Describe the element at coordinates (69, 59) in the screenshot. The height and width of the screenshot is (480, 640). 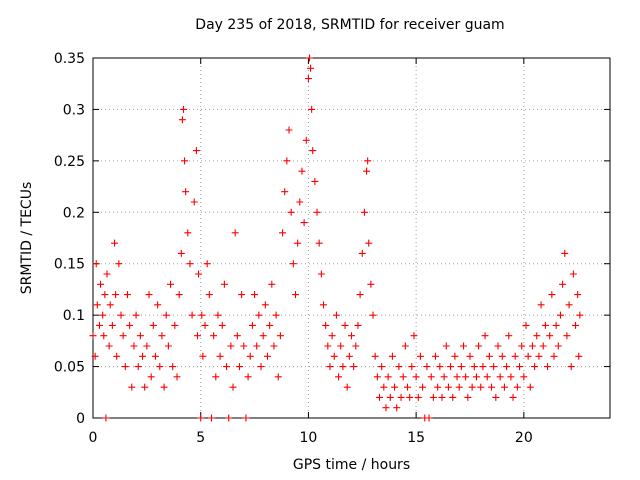
I see `y-tick-label: 0.35` at that location.